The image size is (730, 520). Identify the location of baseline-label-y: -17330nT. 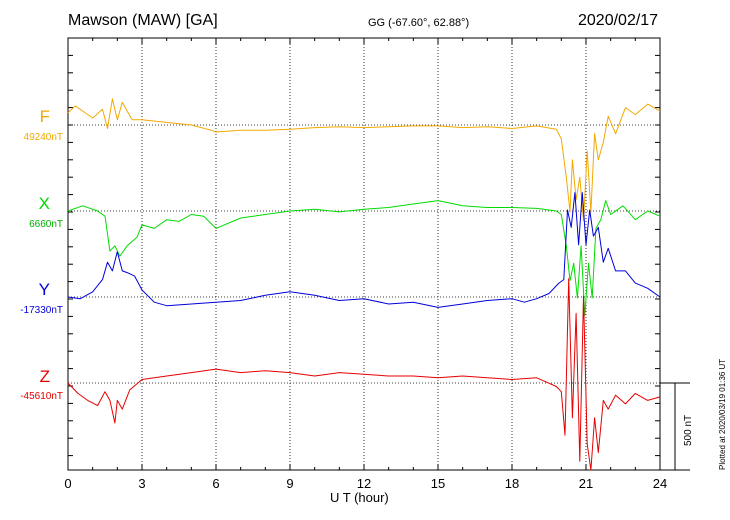
(41, 310).